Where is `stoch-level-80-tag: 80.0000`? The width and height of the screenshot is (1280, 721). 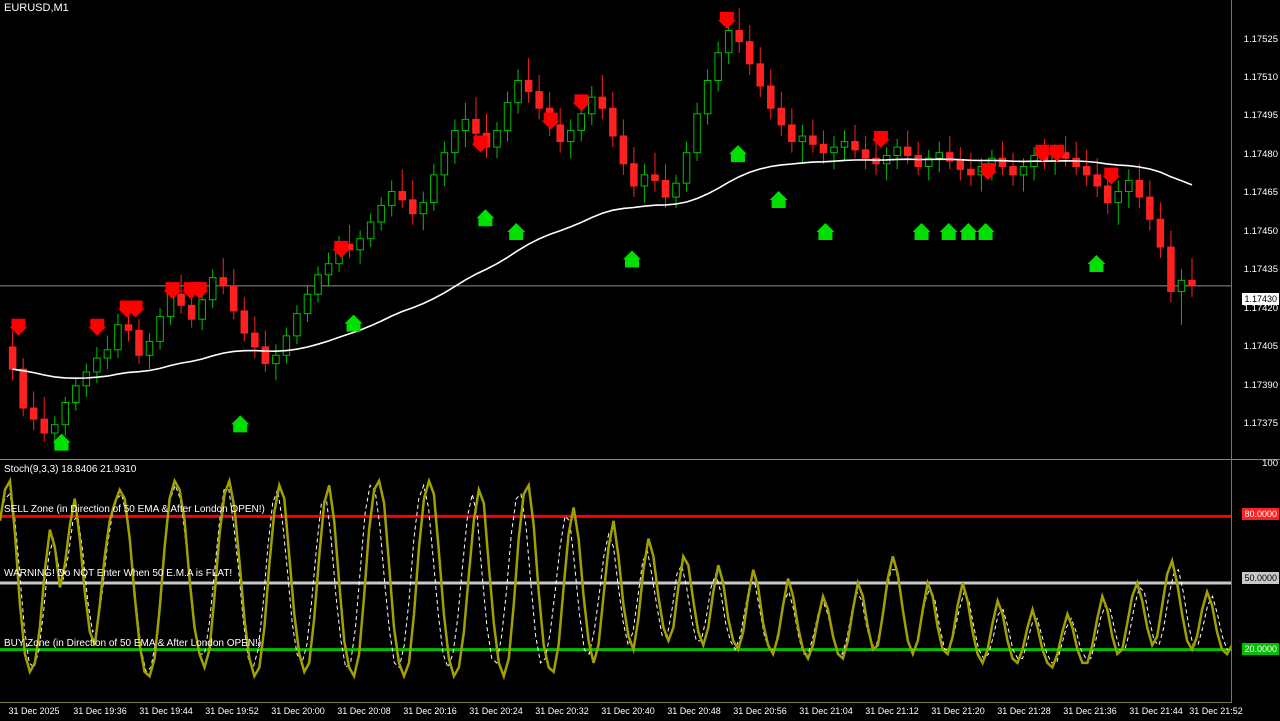
stoch-level-80-tag: 80.0000 is located at coordinates (1260, 514).